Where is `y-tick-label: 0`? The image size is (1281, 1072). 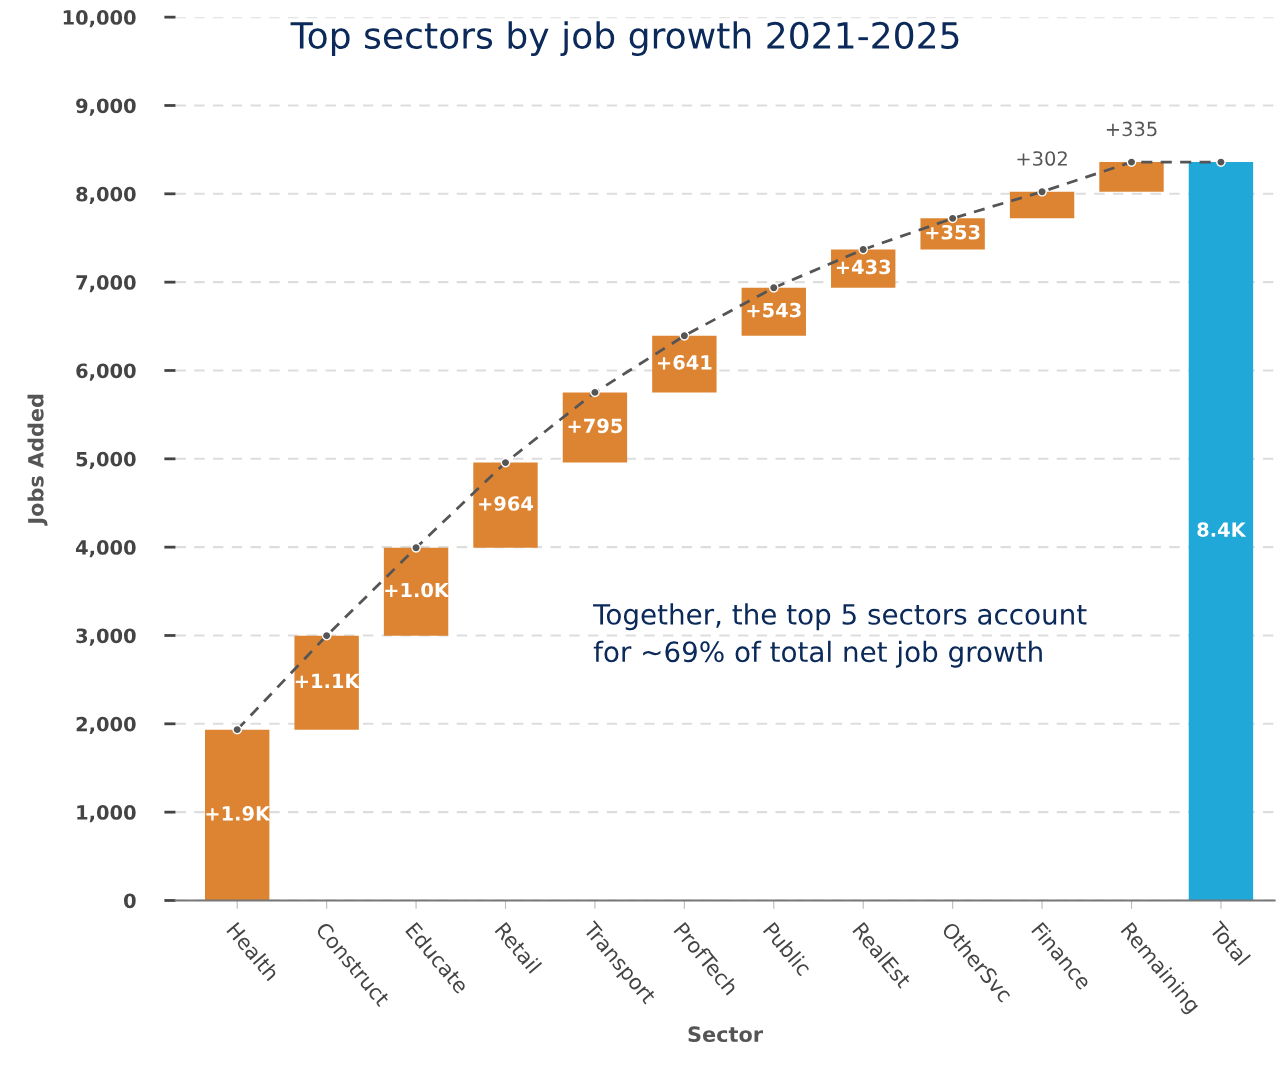
y-tick-label: 0 is located at coordinates (130, 901).